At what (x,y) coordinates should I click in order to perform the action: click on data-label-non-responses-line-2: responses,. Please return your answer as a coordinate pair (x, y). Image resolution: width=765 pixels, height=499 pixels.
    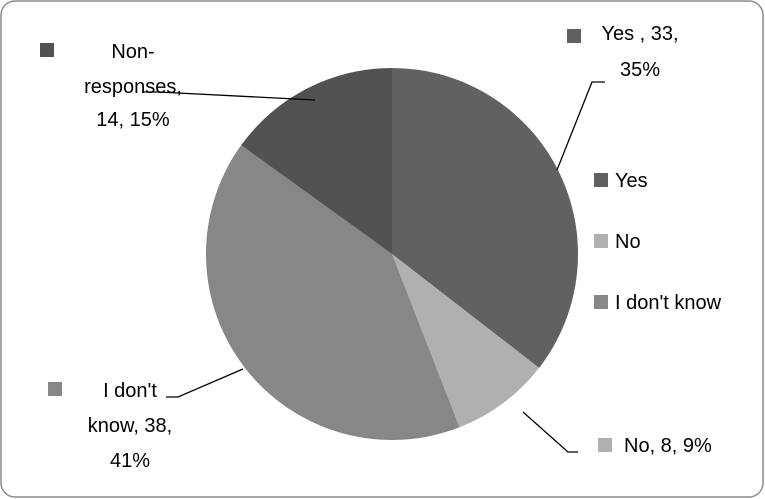
    Looking at the image, I should click on (133, 87).